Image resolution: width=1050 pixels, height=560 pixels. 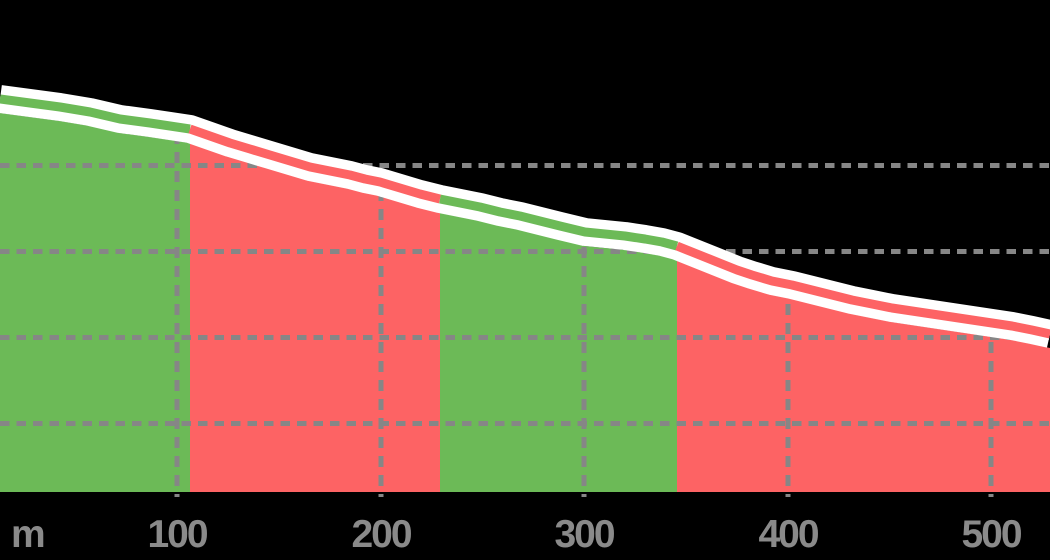 What do you see at coordinates (381, 534) in the screenshot?
I see `x-axis-tick-label: 200` at bounding box center [381, 534].